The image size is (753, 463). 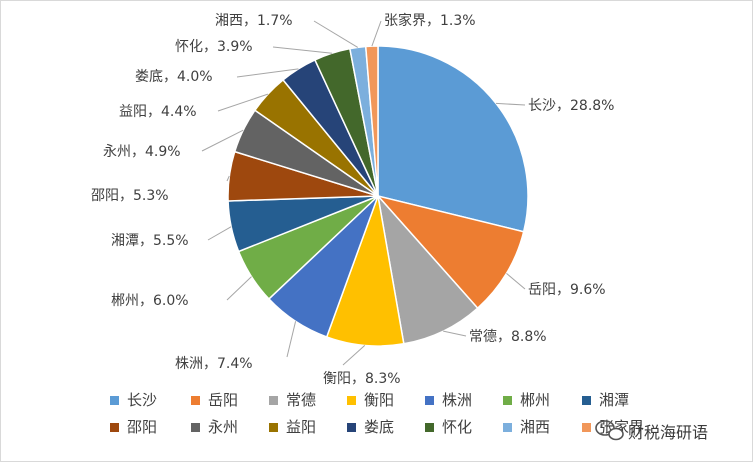 I want to click on legend-label: 湘西, so click(x=535, y=427).